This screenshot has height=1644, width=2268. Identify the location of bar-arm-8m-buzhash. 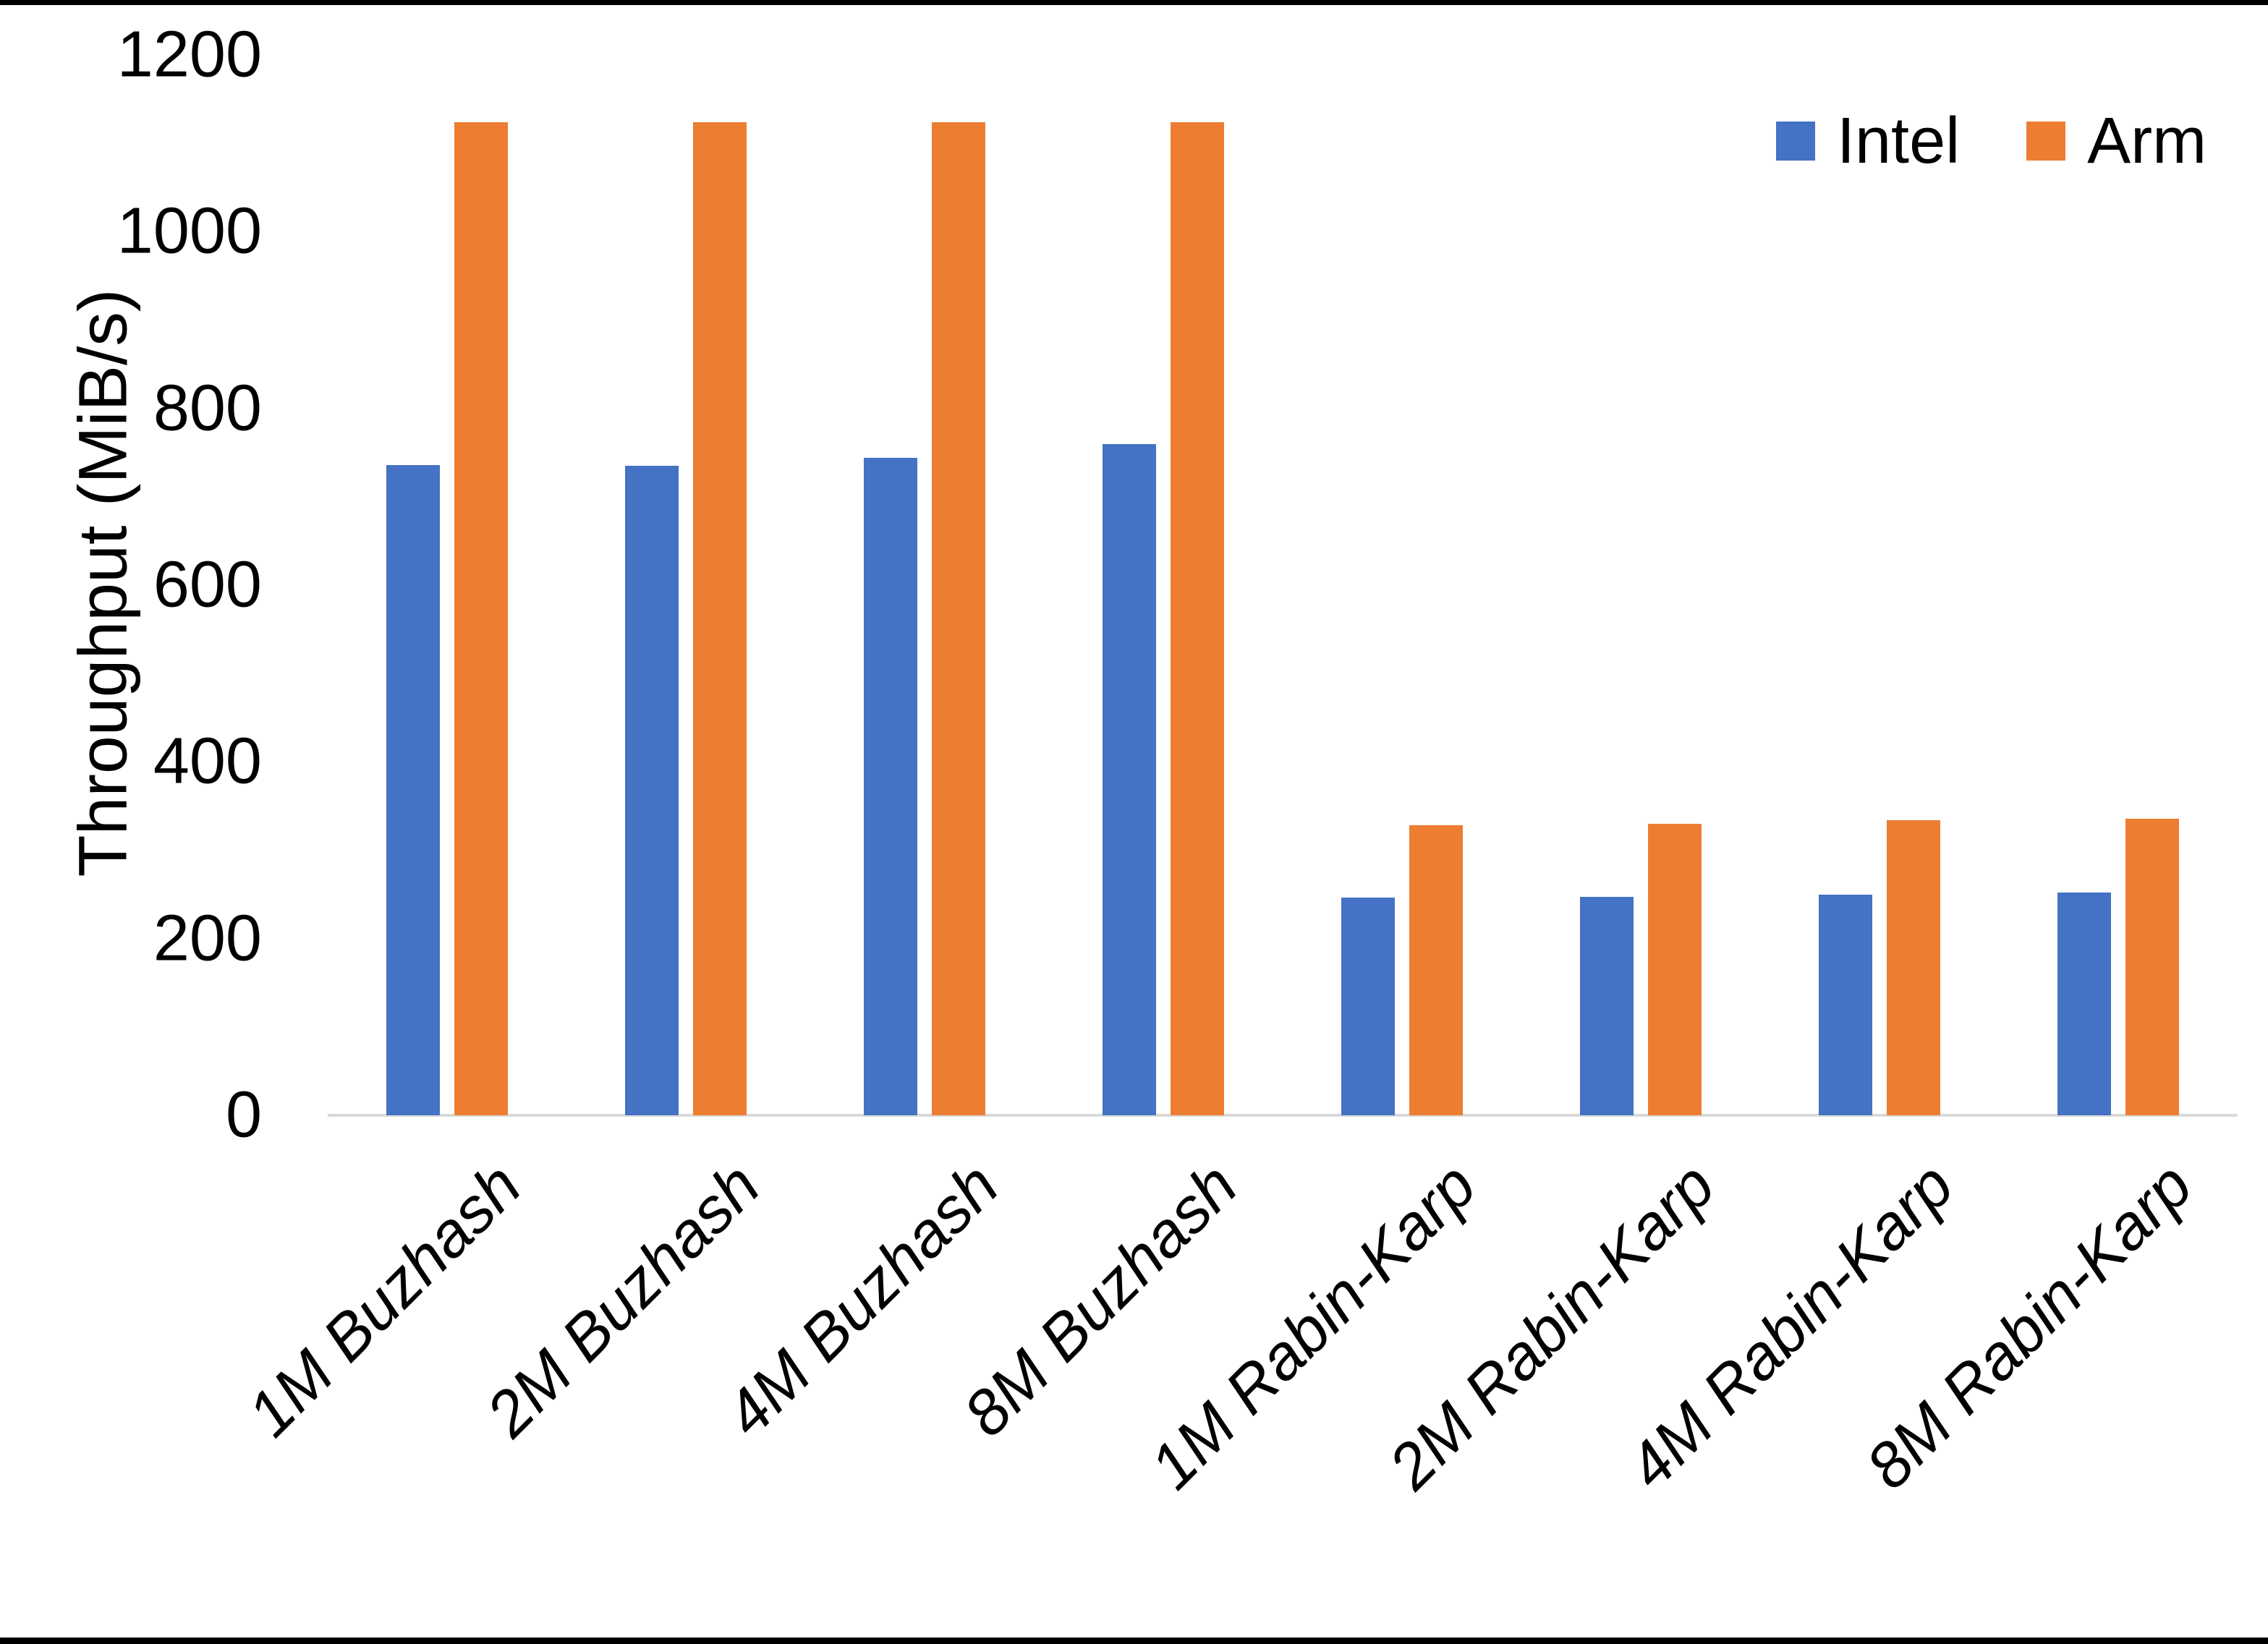
(1197, 618).